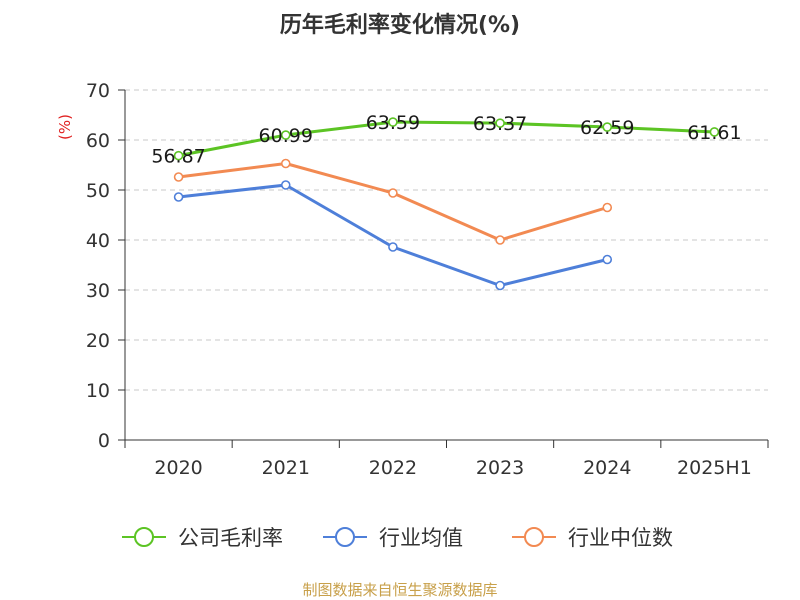 This screenshot has width=800, height=600. What do you see at coordinates (607, 468) in the screenshot?
I see `x-tick-label: 2024` at bounding box center [607, 468].